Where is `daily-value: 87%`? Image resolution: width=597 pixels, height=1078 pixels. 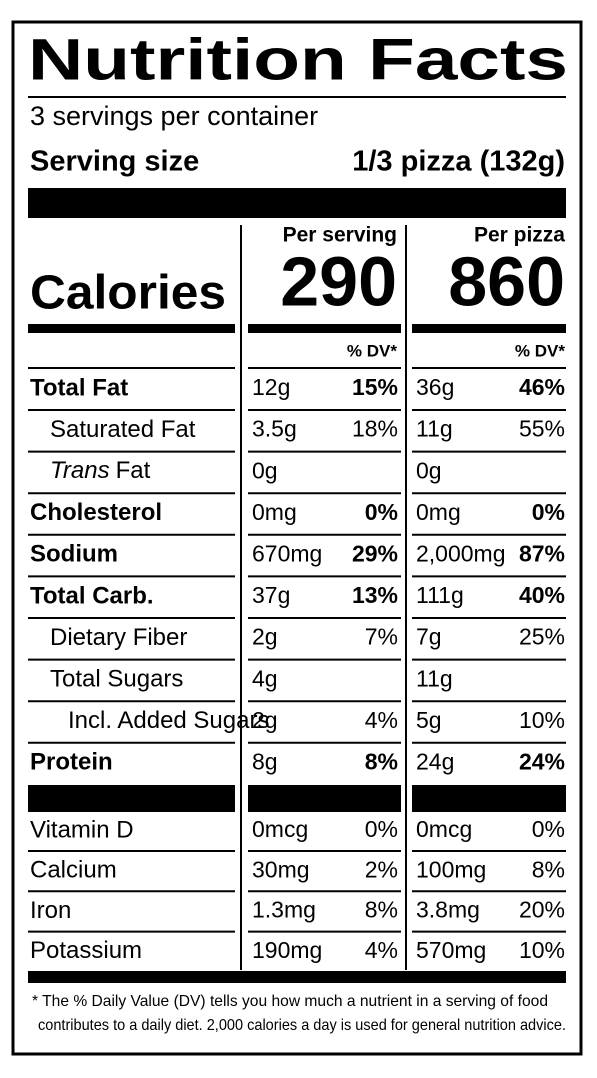 daily-value: 87% is located at coordinates (542, 553).